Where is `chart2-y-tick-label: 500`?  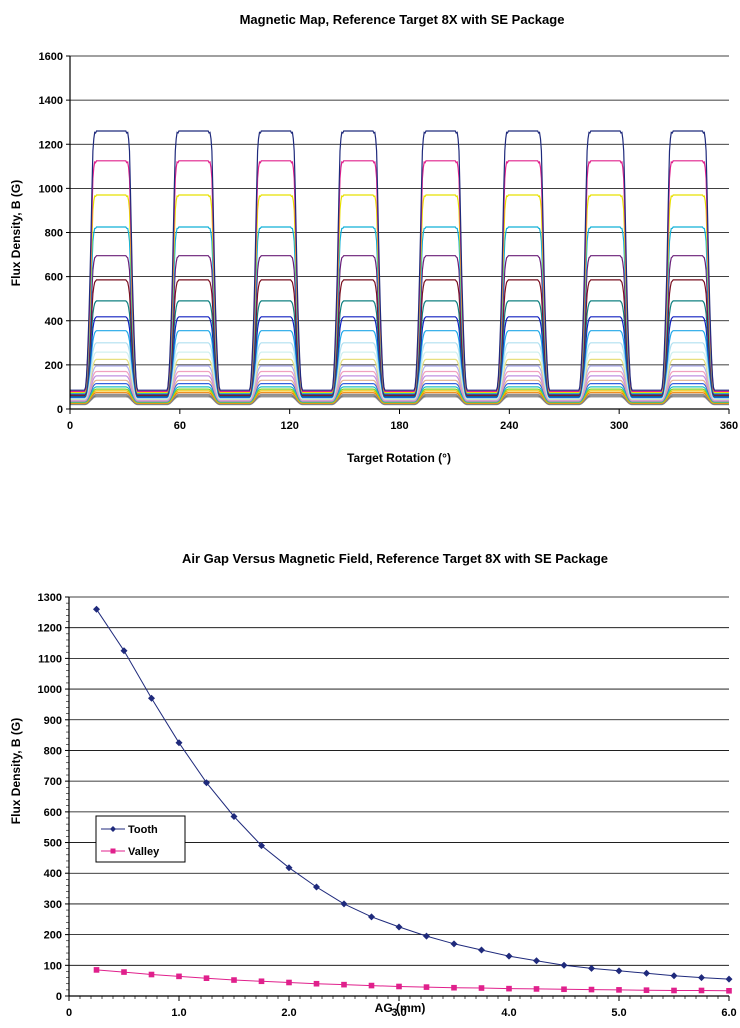
chart2-y-tick-label: 500 is located at coordinates (53, 844).